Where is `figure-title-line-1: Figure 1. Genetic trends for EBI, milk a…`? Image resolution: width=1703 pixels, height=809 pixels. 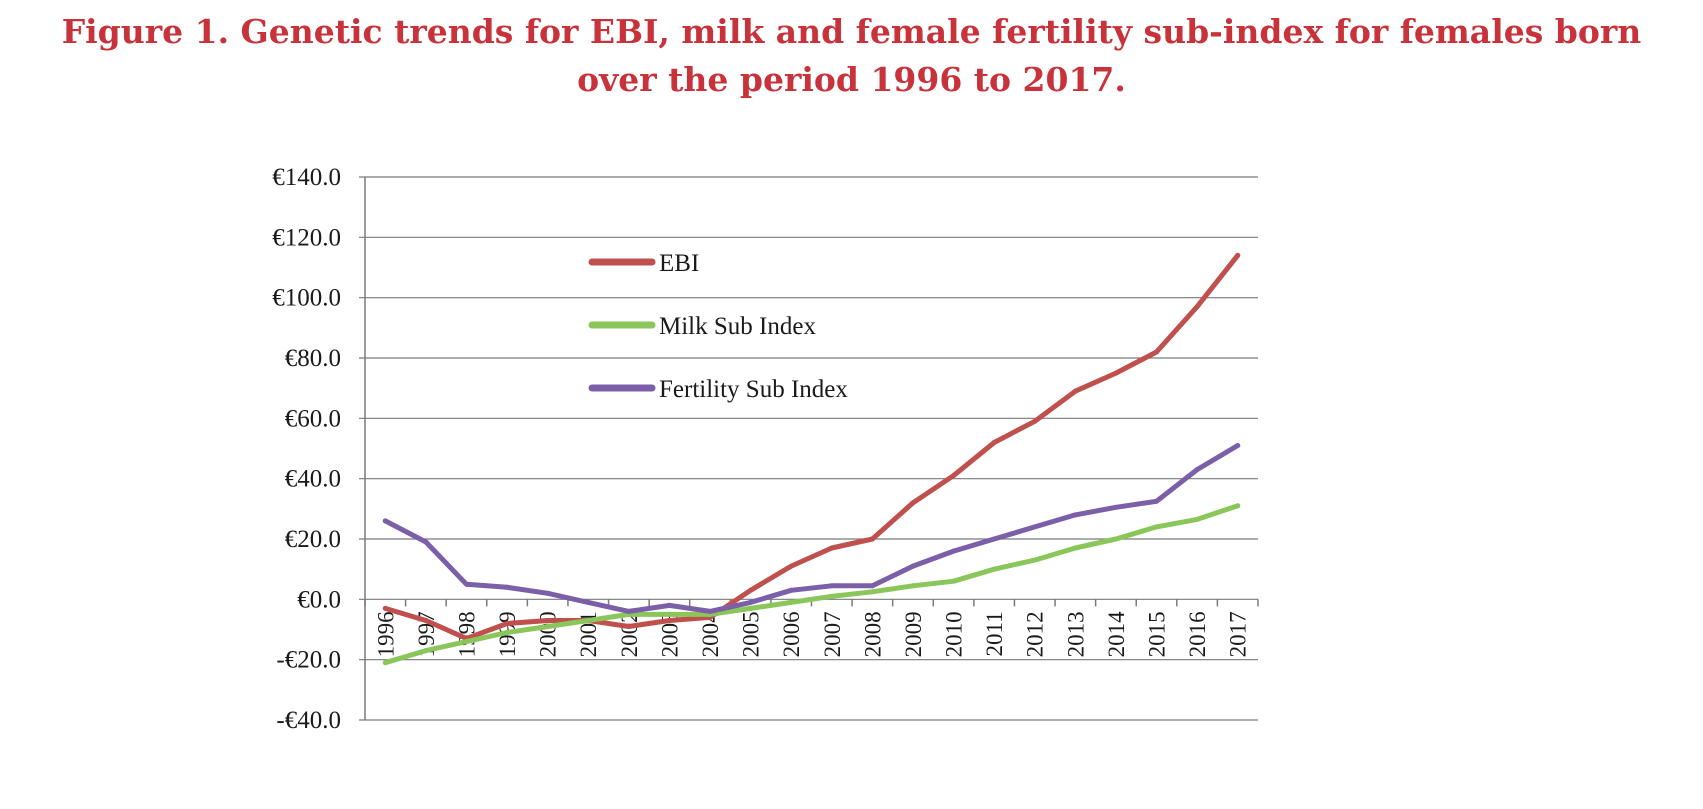
figure-title-line-1: Figure 1. Genetic trends for EBI, milk a… is located at coordinates (851, 31).